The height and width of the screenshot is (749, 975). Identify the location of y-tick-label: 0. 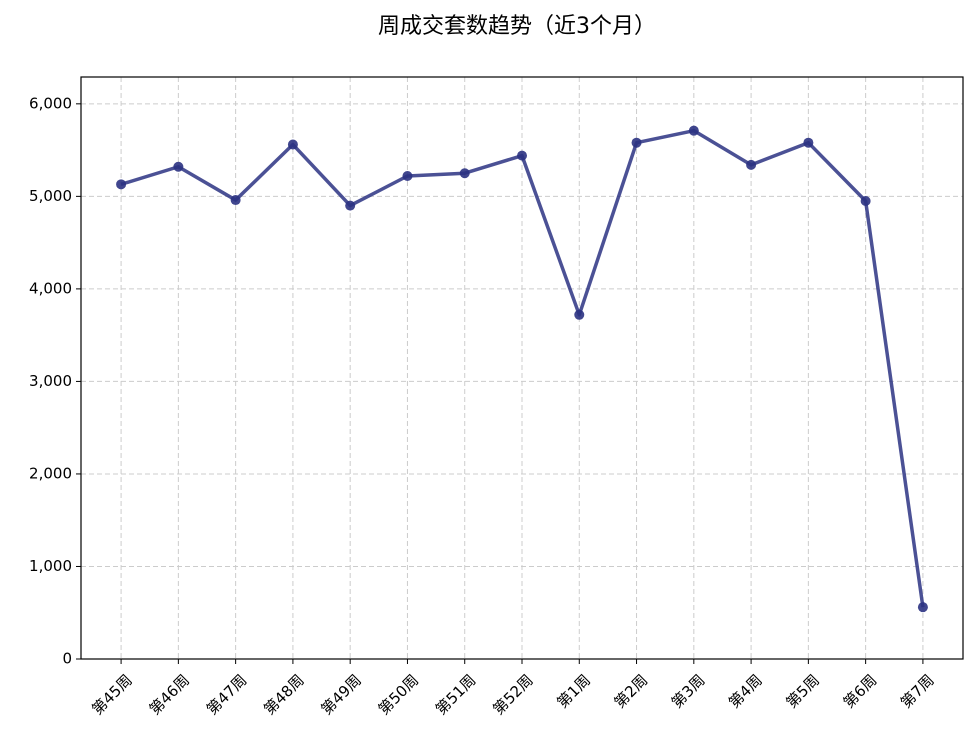
(67, 659).